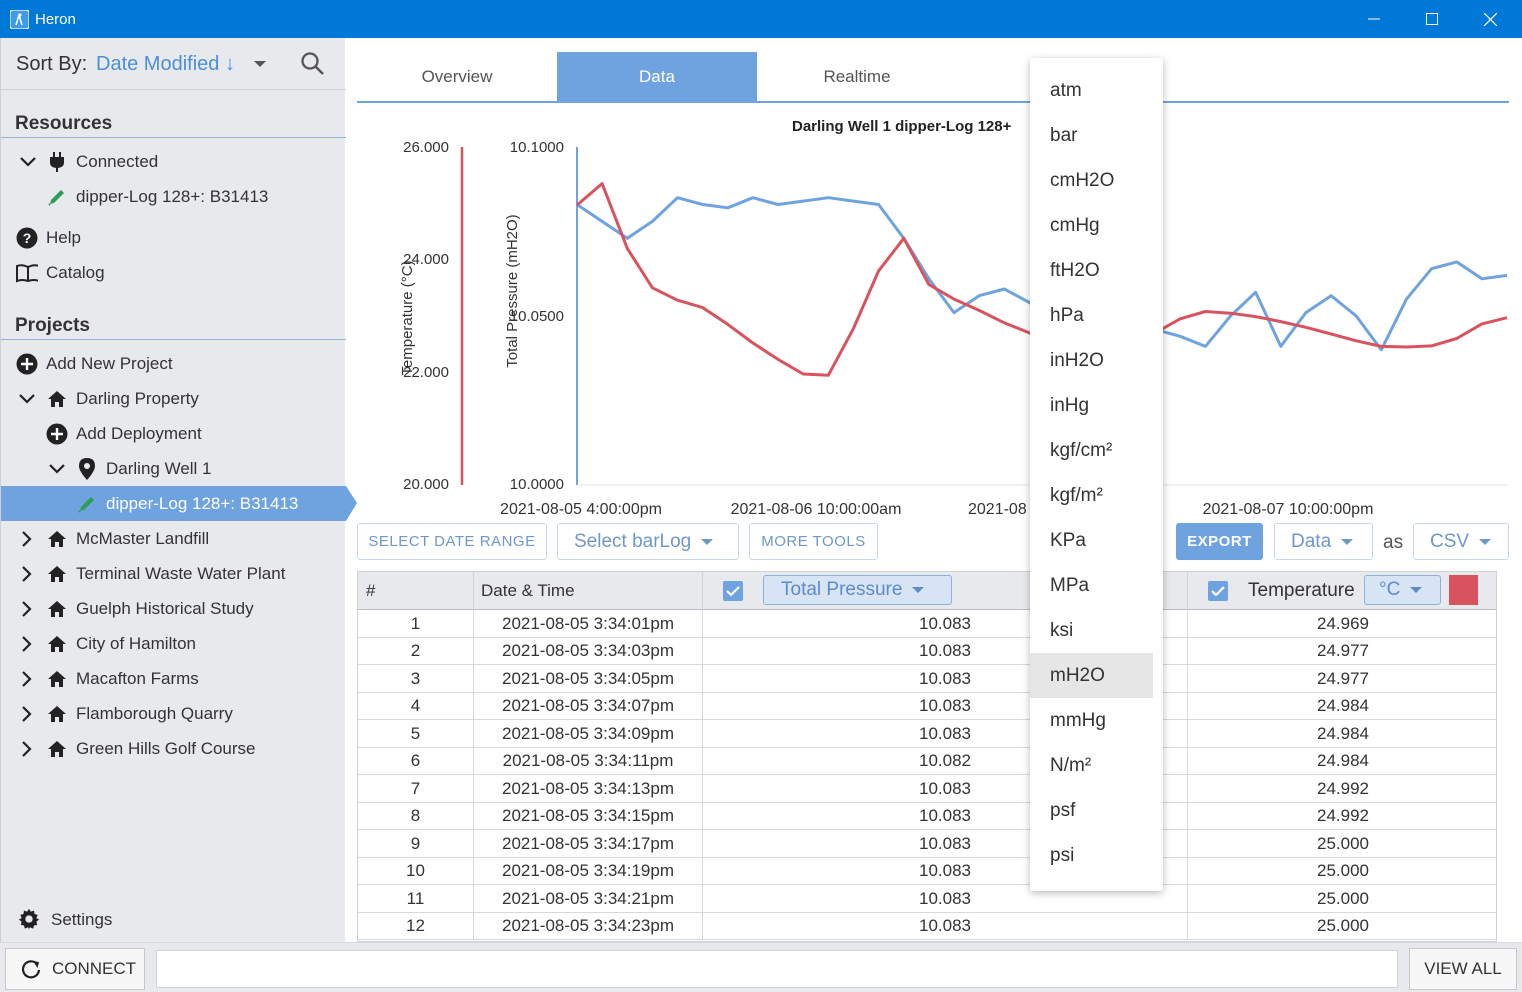 This screenshot has width=1522, height=992. Describe the element at coordinates (173, 398) in the screenshot. I see `tree-item-darling-property: Darling Property` at that location.